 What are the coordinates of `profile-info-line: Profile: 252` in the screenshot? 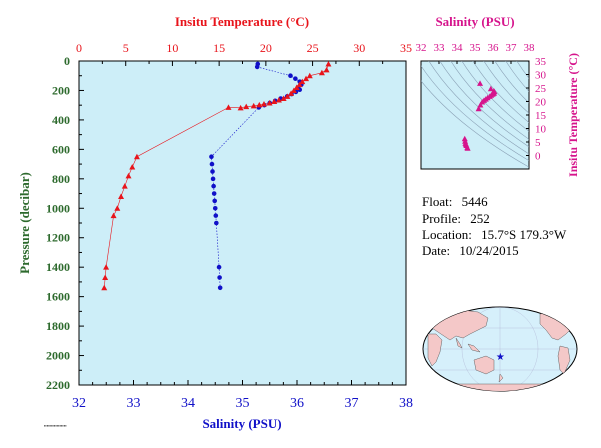 It's located at (456, 219).